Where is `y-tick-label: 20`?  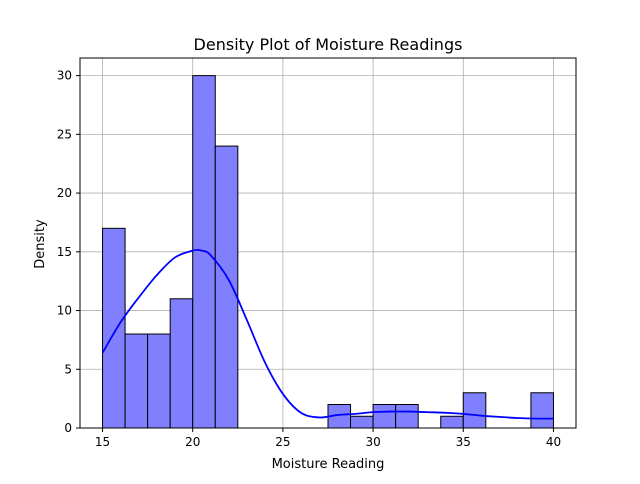 y-tick-label: 20 is located at coordinates (64, 193).